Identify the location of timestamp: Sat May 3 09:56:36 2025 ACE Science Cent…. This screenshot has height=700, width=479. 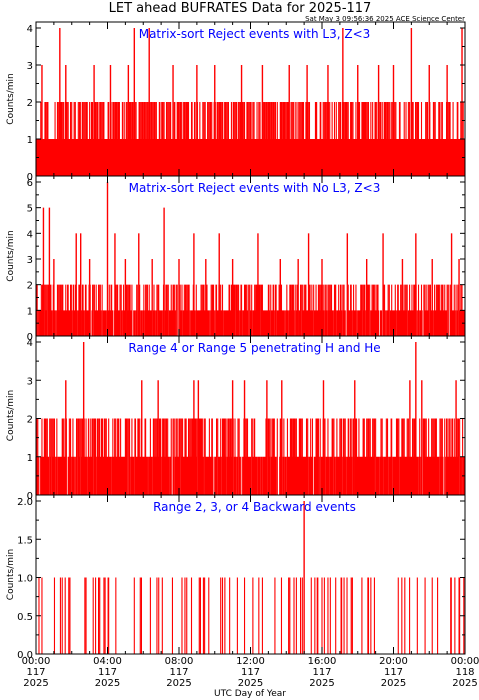
(385, 19).